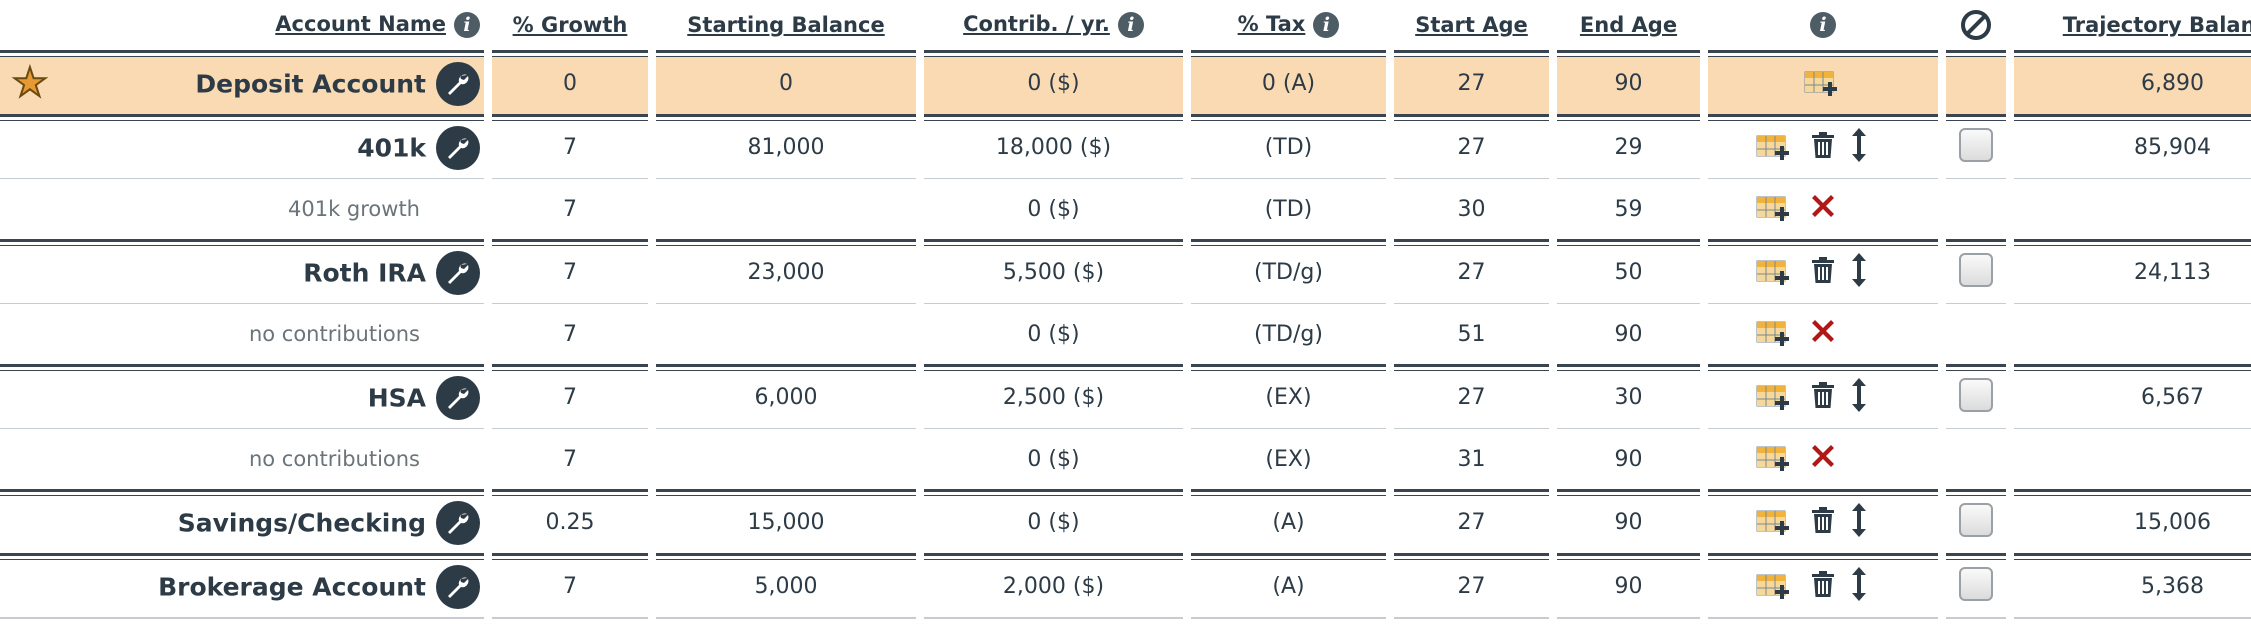  Describe the element at coordinates (1628, 146) in the screenshot. I see `end-age-value: 29` at that location.